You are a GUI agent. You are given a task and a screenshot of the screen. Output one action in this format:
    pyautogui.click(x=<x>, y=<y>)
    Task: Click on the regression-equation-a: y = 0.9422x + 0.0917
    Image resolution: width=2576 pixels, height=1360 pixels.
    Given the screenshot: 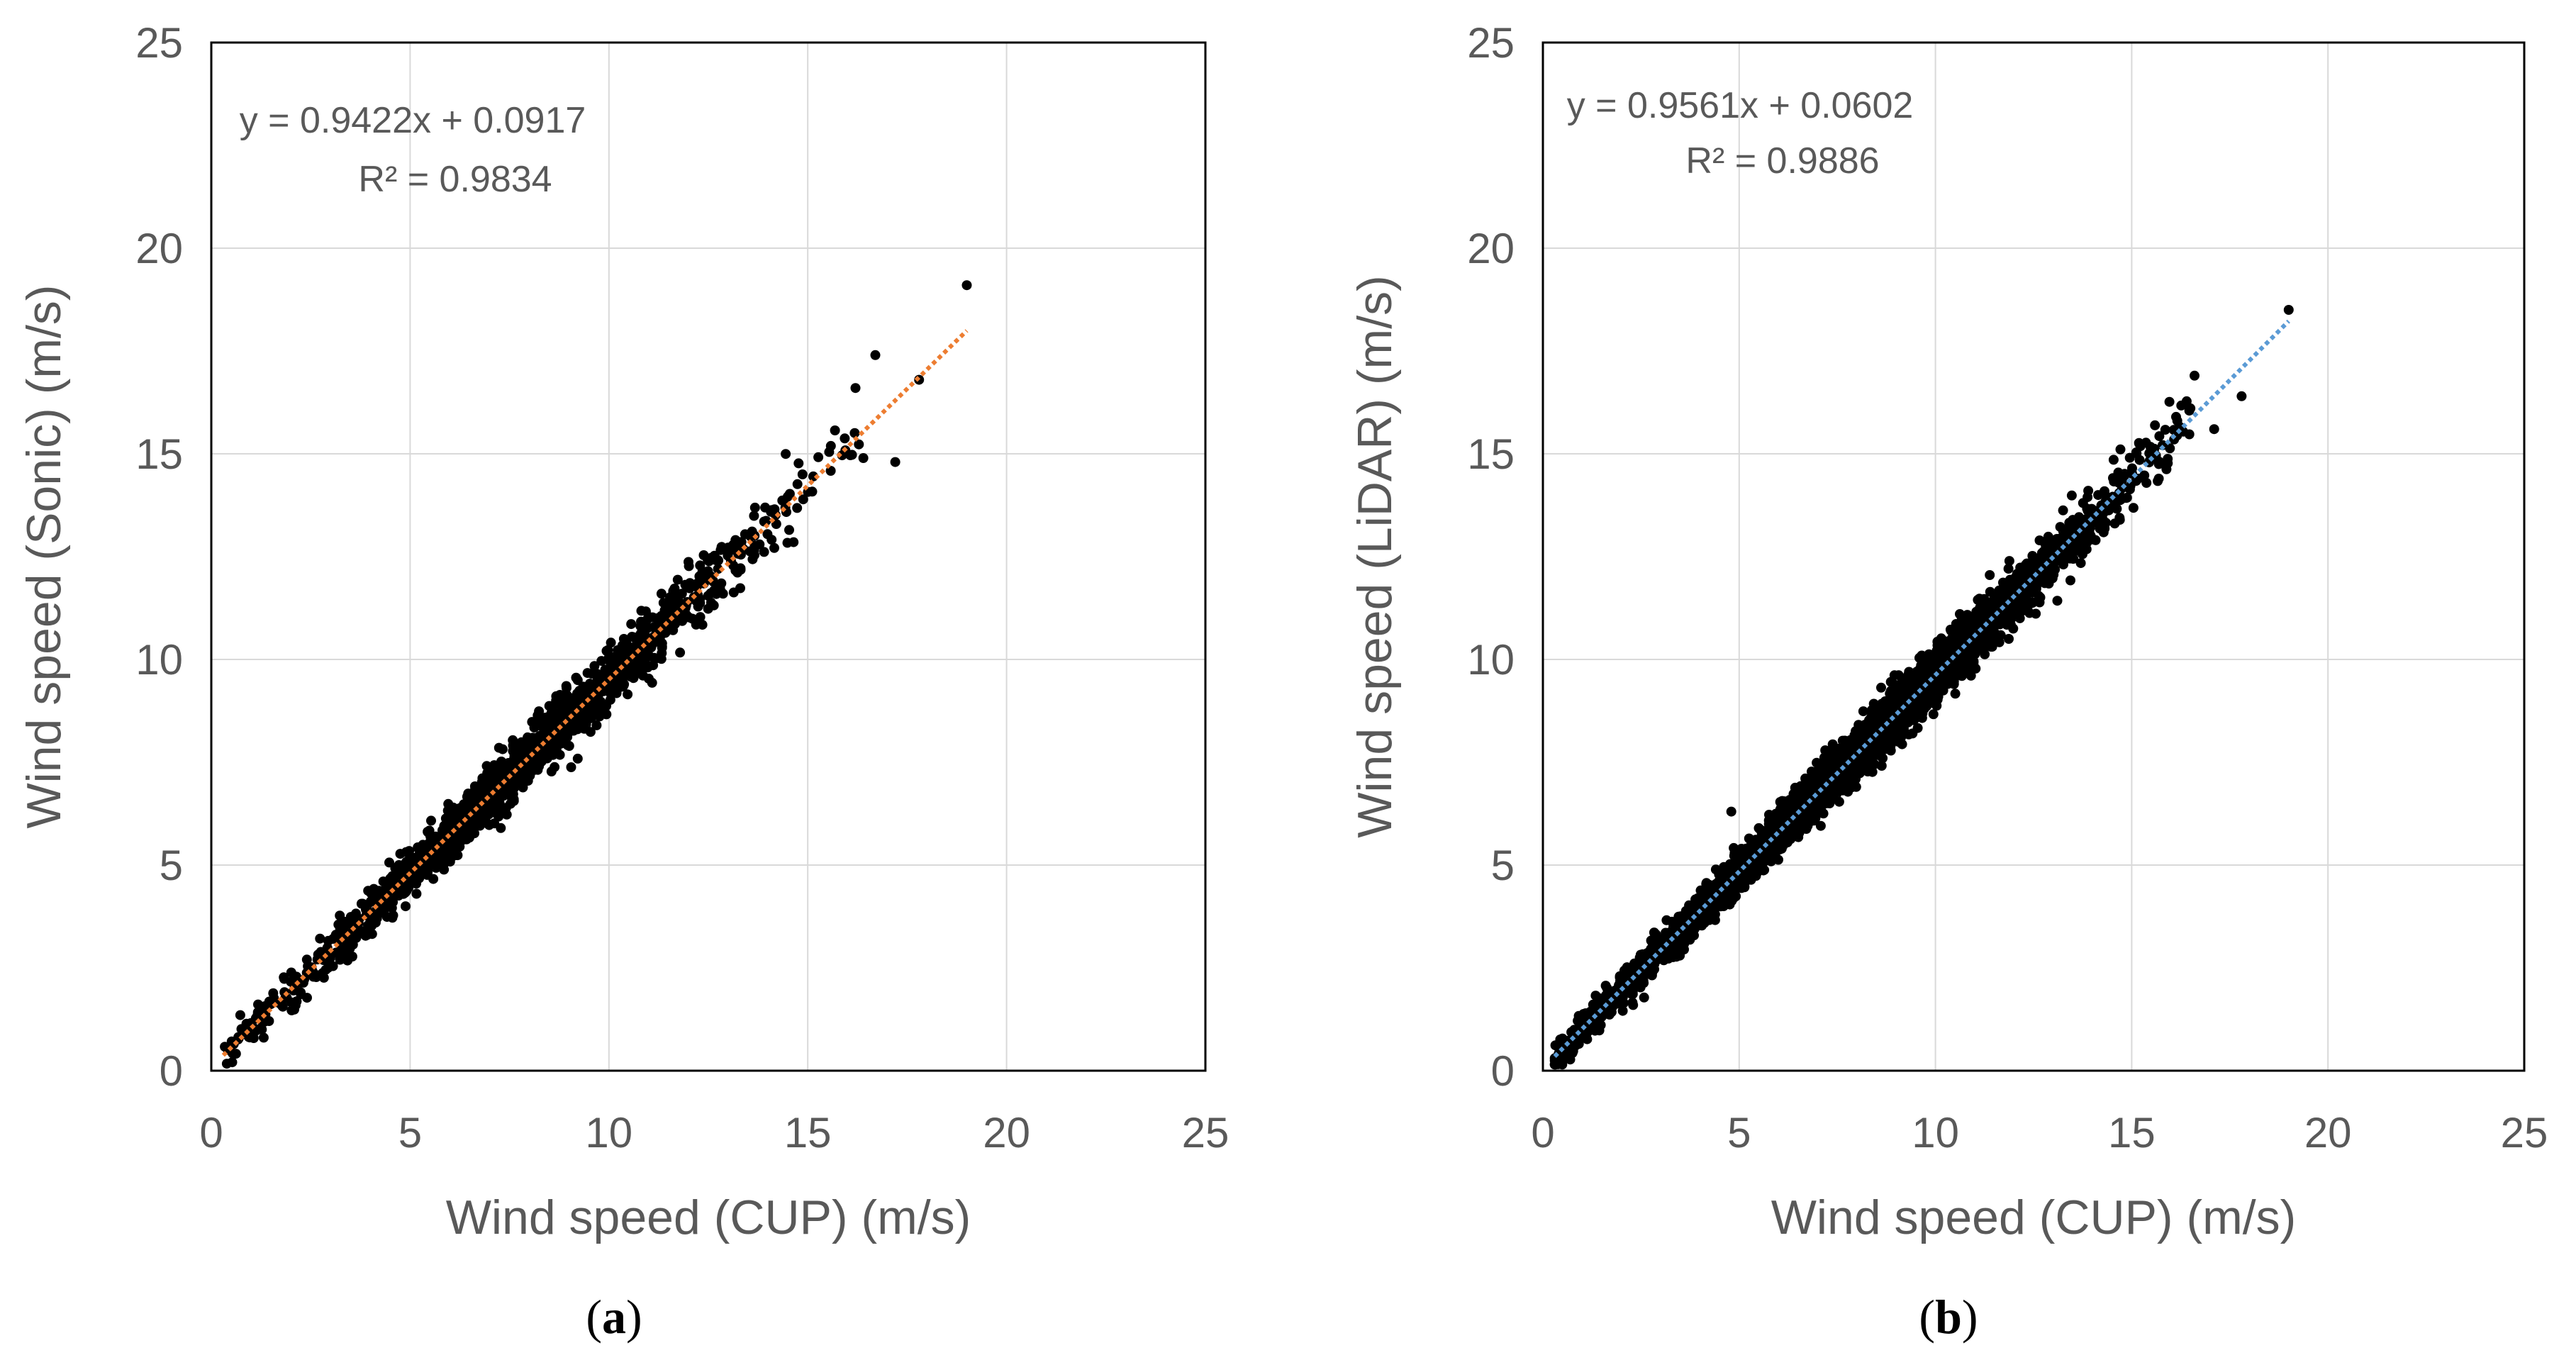 What is the action you would take?
    pyautogui.click(x=413, y=121)
    